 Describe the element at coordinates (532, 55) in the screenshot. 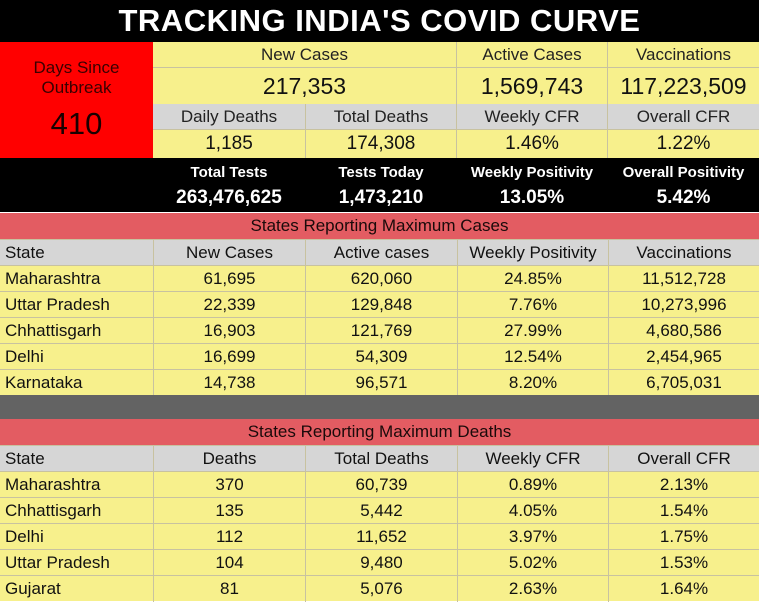

I see `active-cases-label: Active Cases` at that location.